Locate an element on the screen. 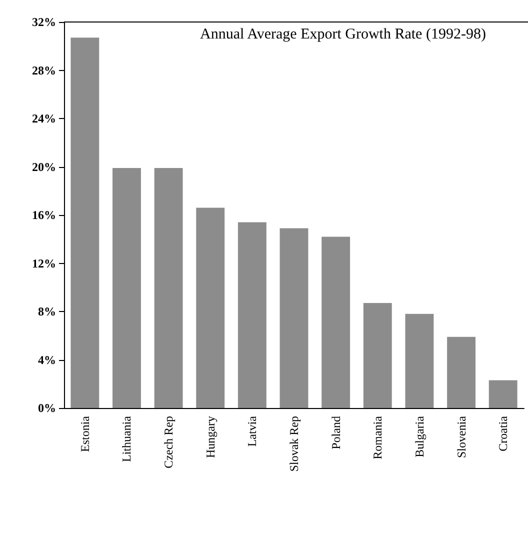 This screenshot has height=537, width=528. y-tick-label: 32% is located at coordinates (44, 22).